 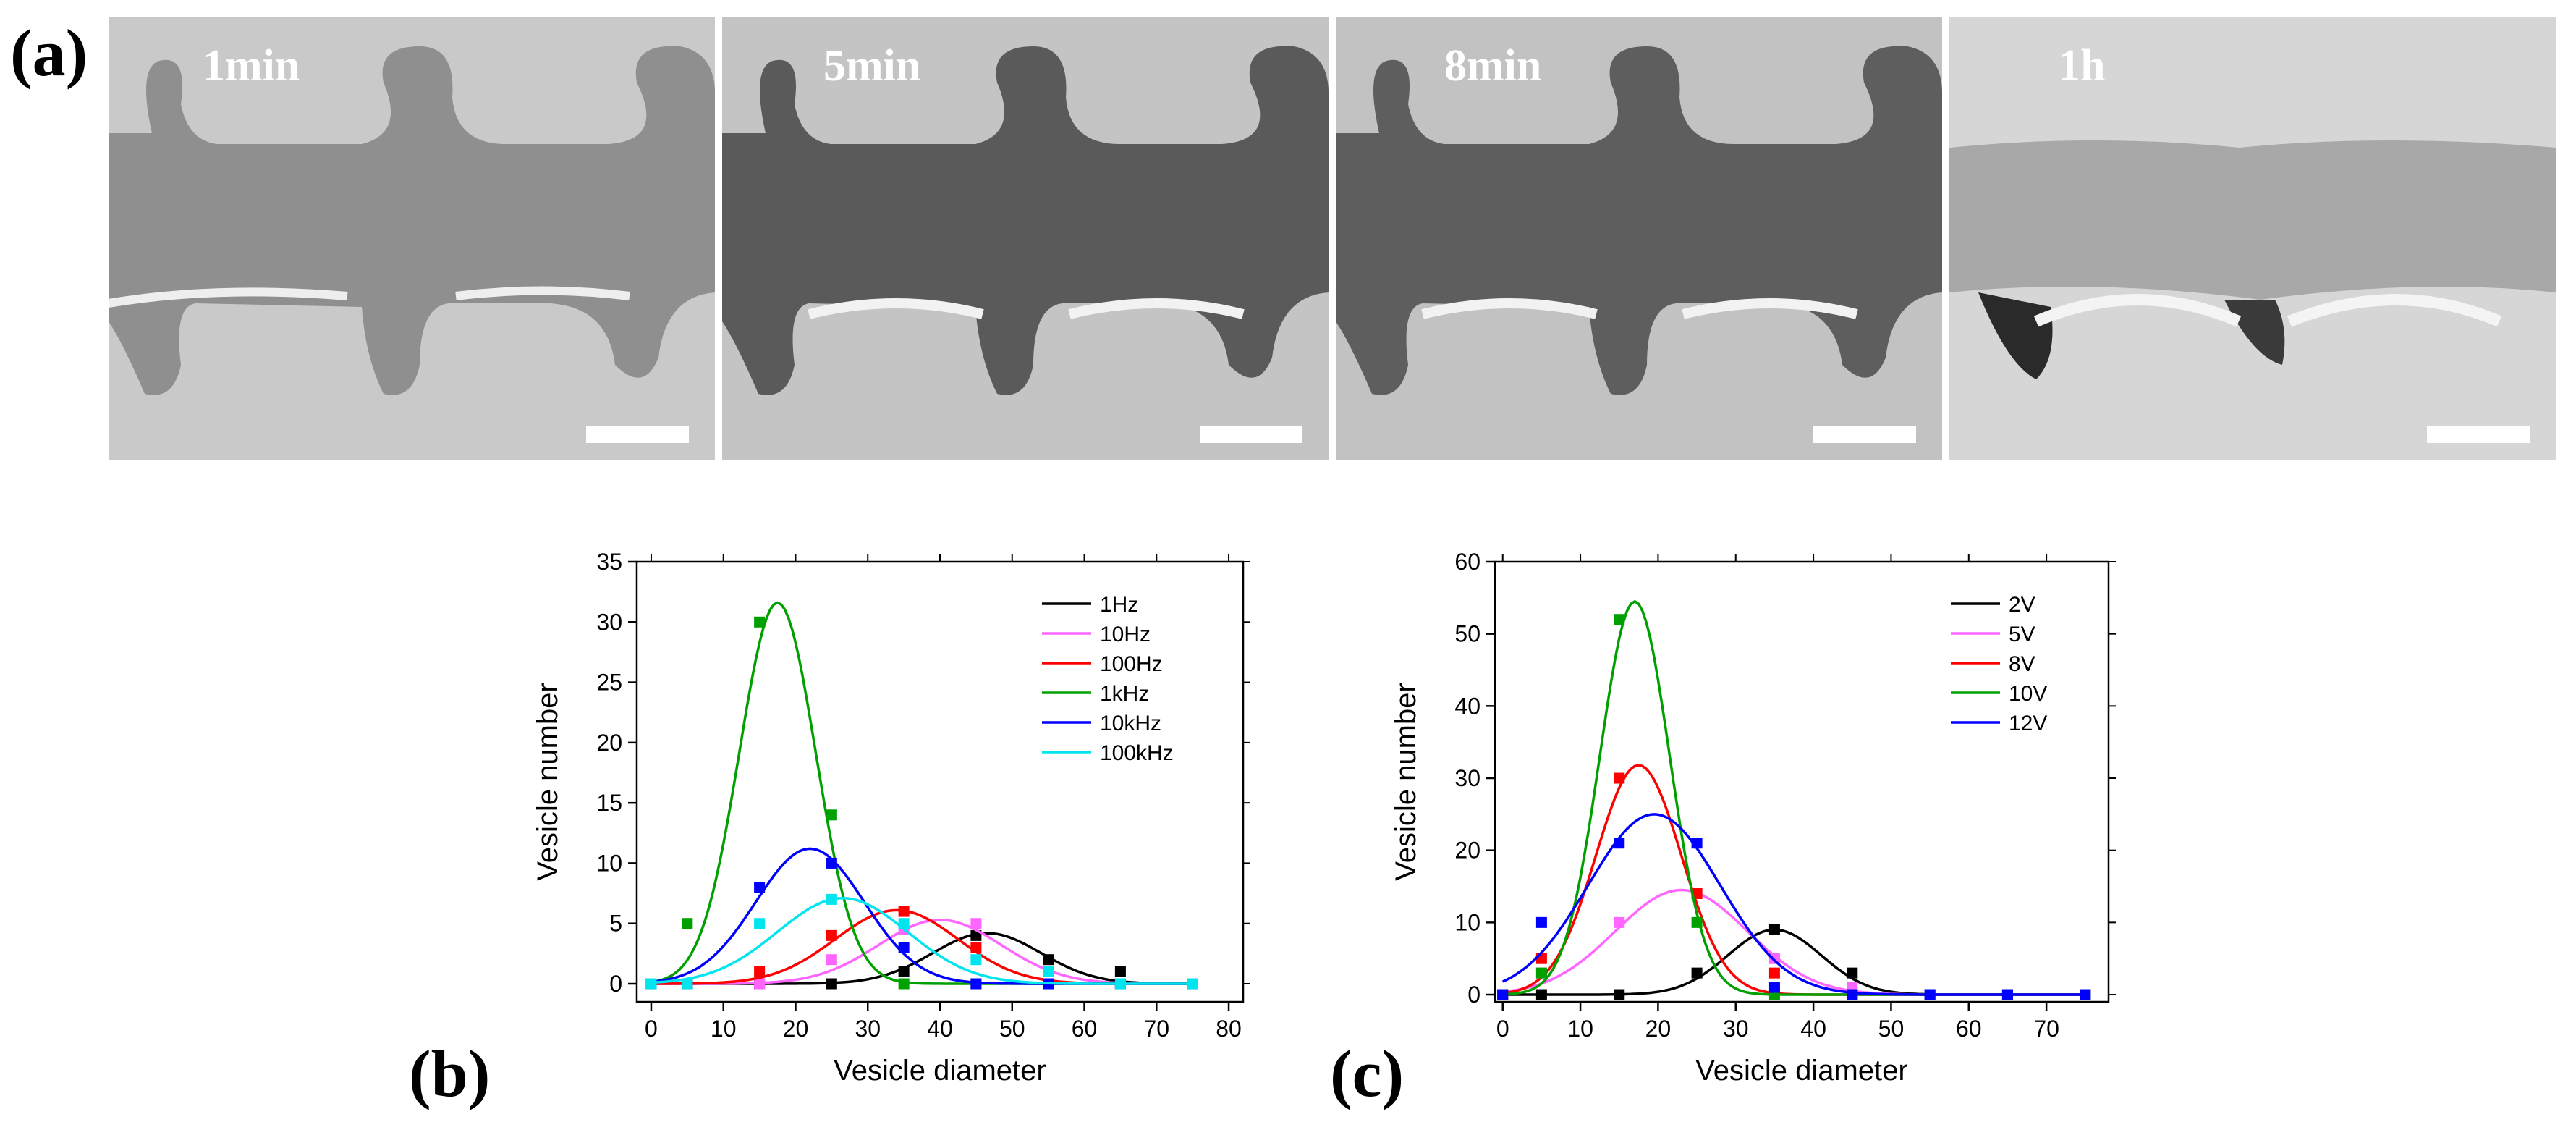 I want to click on fit-curve-1Hz, so click(x=922, y=958).